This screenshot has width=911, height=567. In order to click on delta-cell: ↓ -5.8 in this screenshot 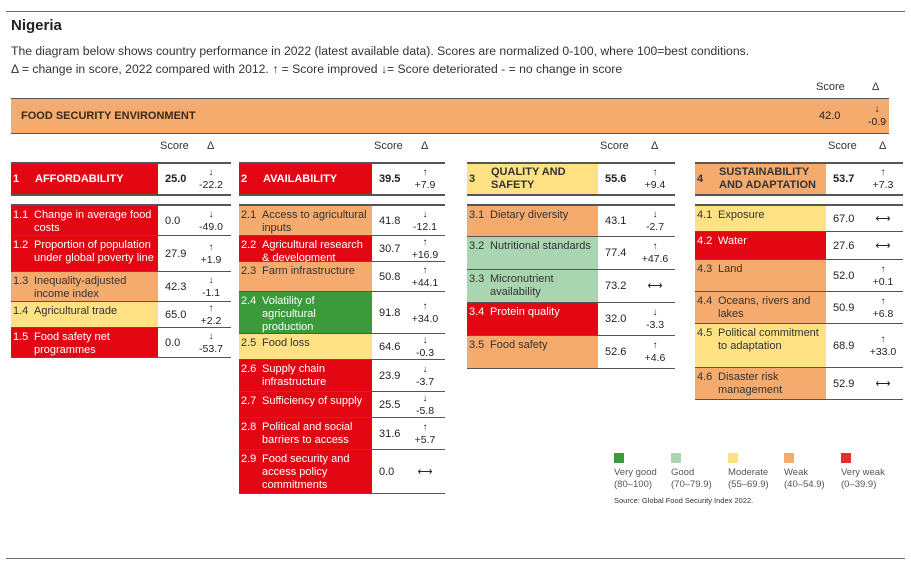, I will do `click(425, 404)`.